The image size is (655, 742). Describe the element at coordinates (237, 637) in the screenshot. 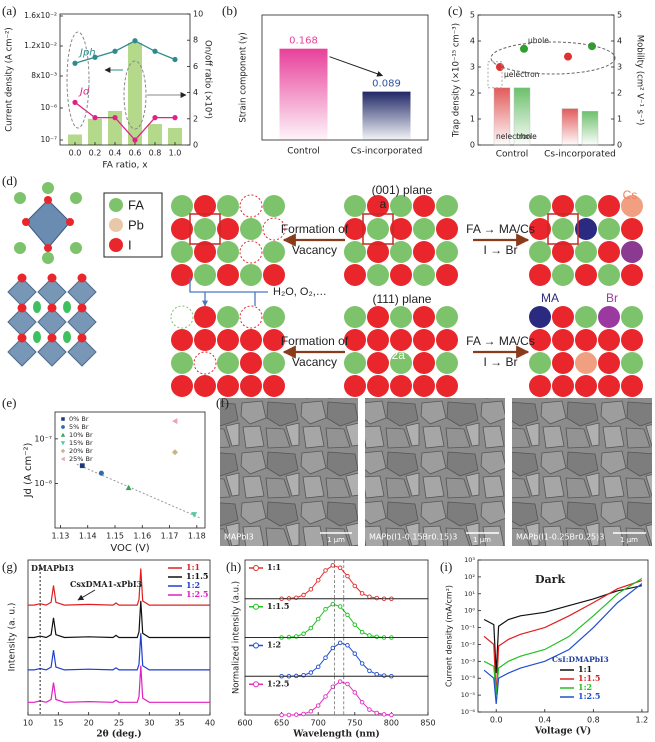

I see `y-axis-title: Normalized intensity (a.u.)` at that location.